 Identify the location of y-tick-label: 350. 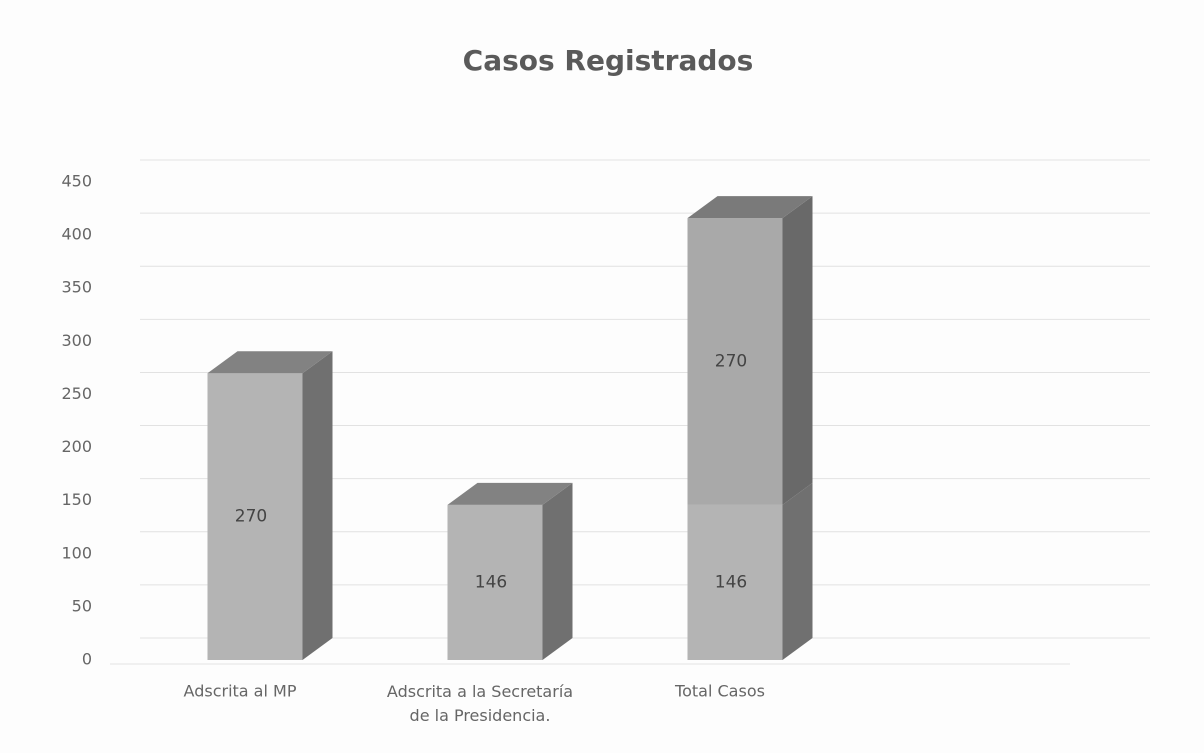
(76, 287).